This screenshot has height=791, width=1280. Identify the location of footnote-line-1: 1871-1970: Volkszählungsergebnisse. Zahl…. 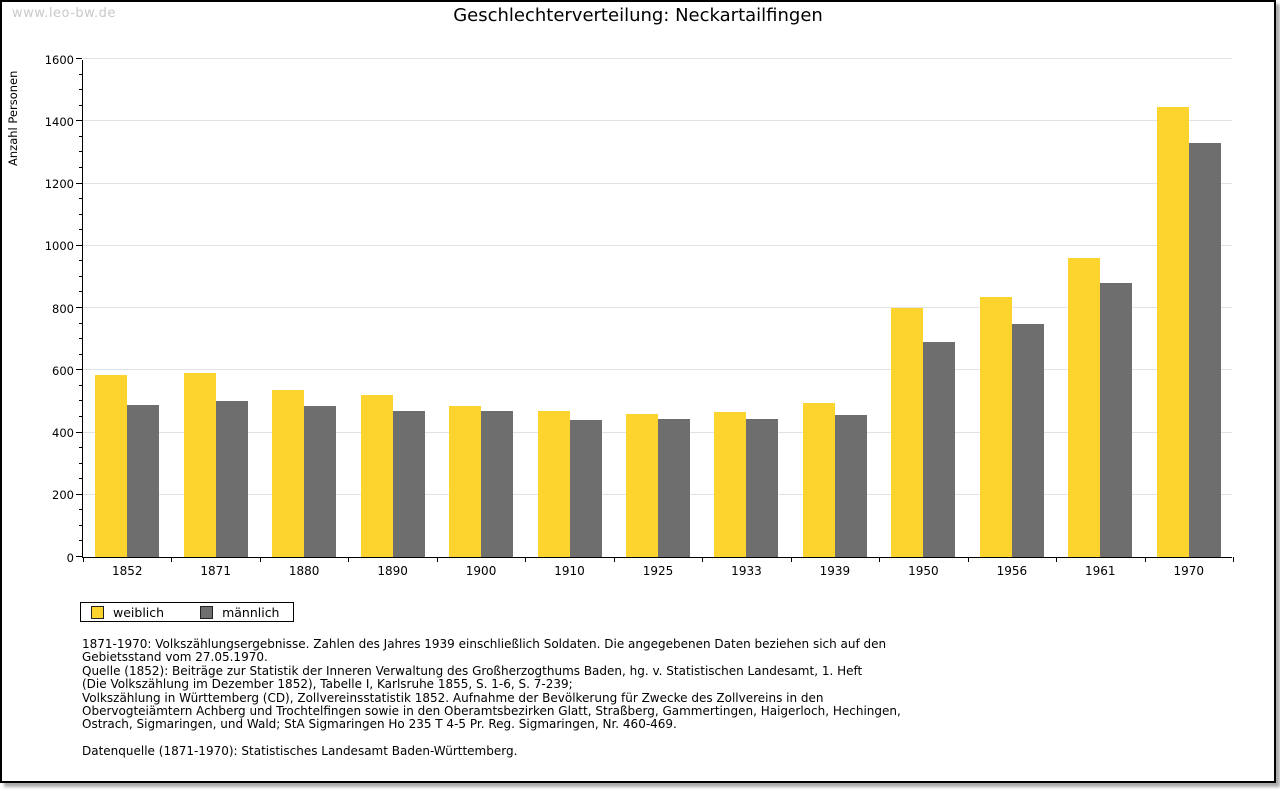
(484, 644).